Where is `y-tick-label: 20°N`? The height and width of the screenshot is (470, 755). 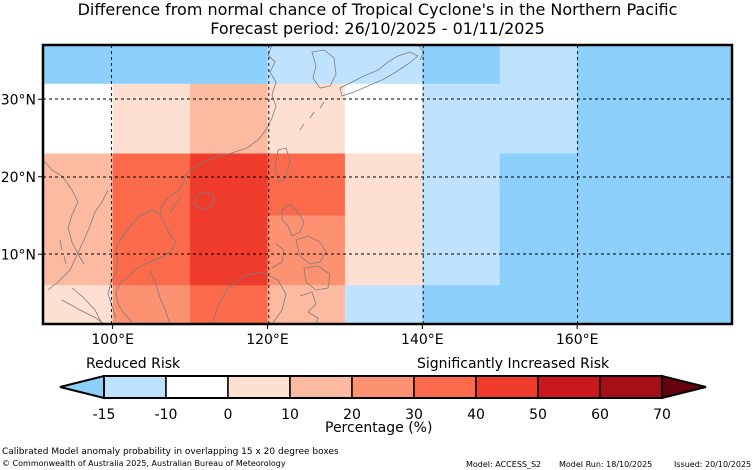 y-tick-label: 20°N is located at coordinates (18, 178).